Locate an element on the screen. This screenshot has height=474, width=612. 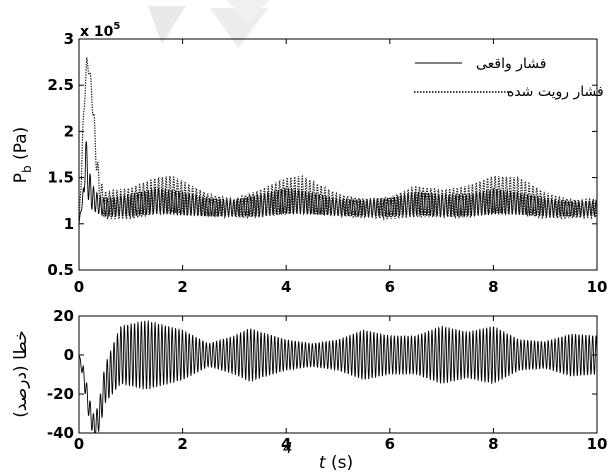
top-x-tick-labels: 0 2 4 6 8 10 is located at coordinates (341, 287).